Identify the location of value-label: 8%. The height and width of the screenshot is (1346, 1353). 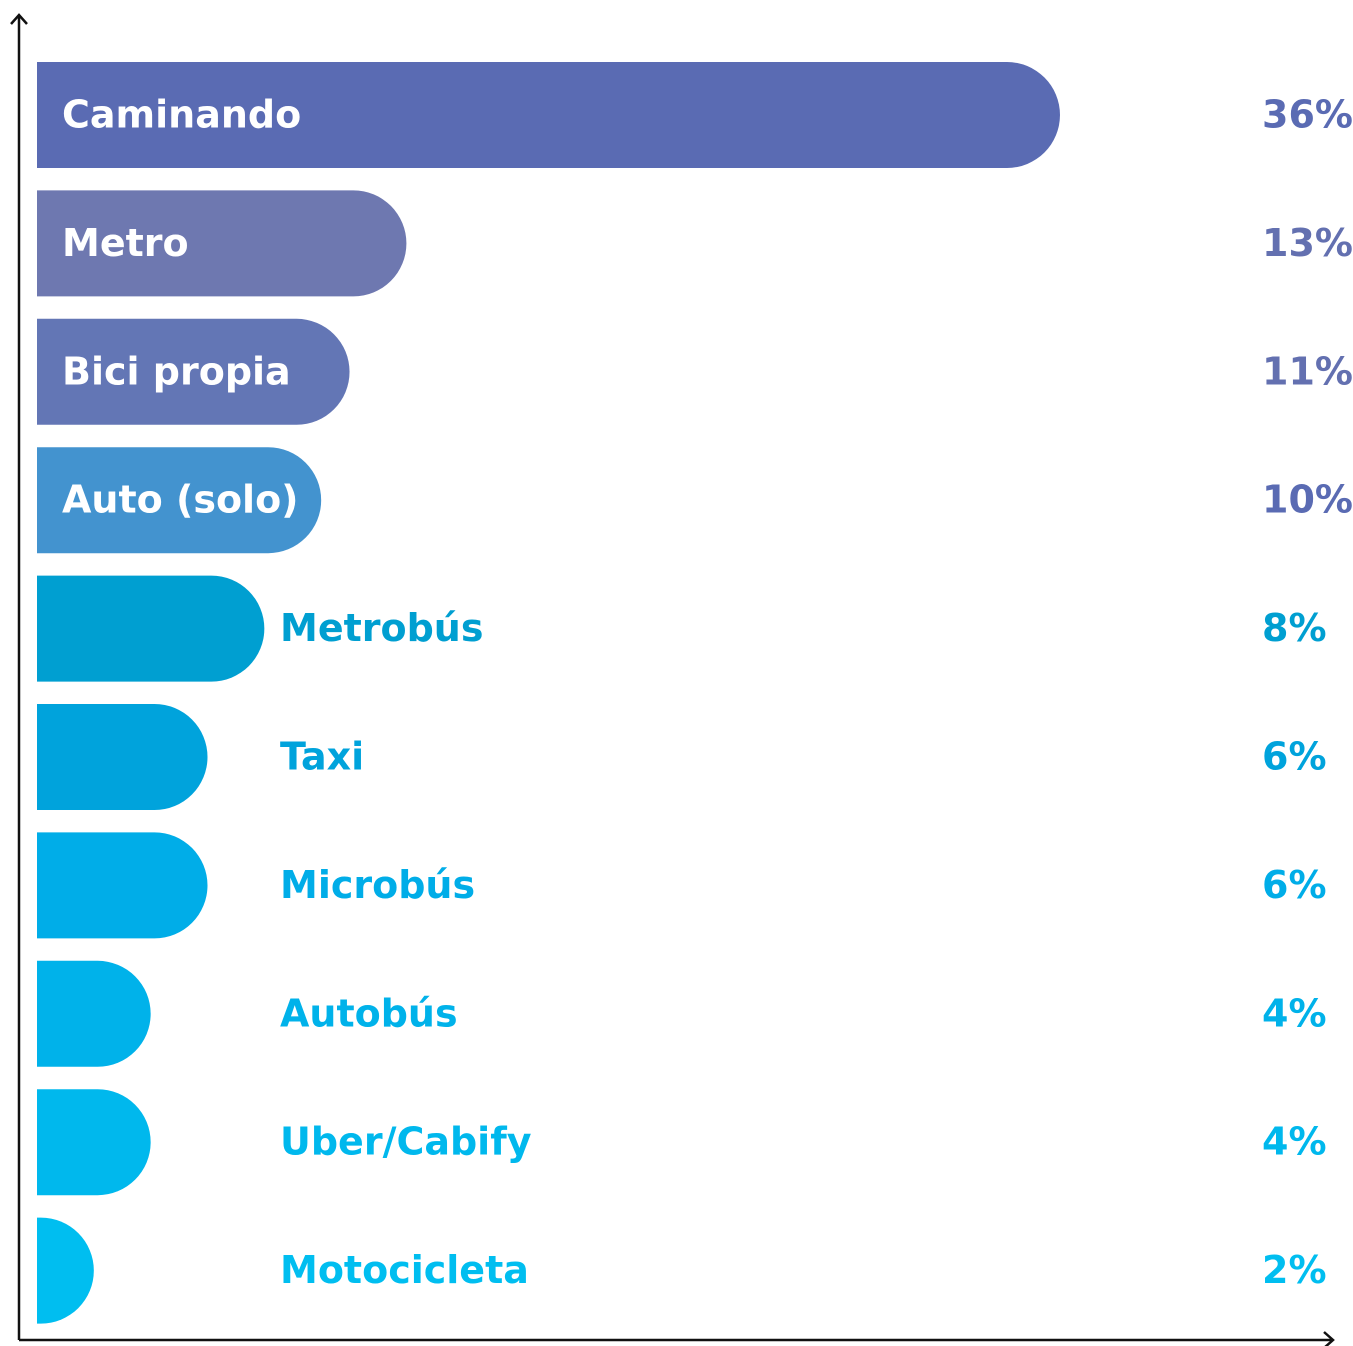
(1294, 628).